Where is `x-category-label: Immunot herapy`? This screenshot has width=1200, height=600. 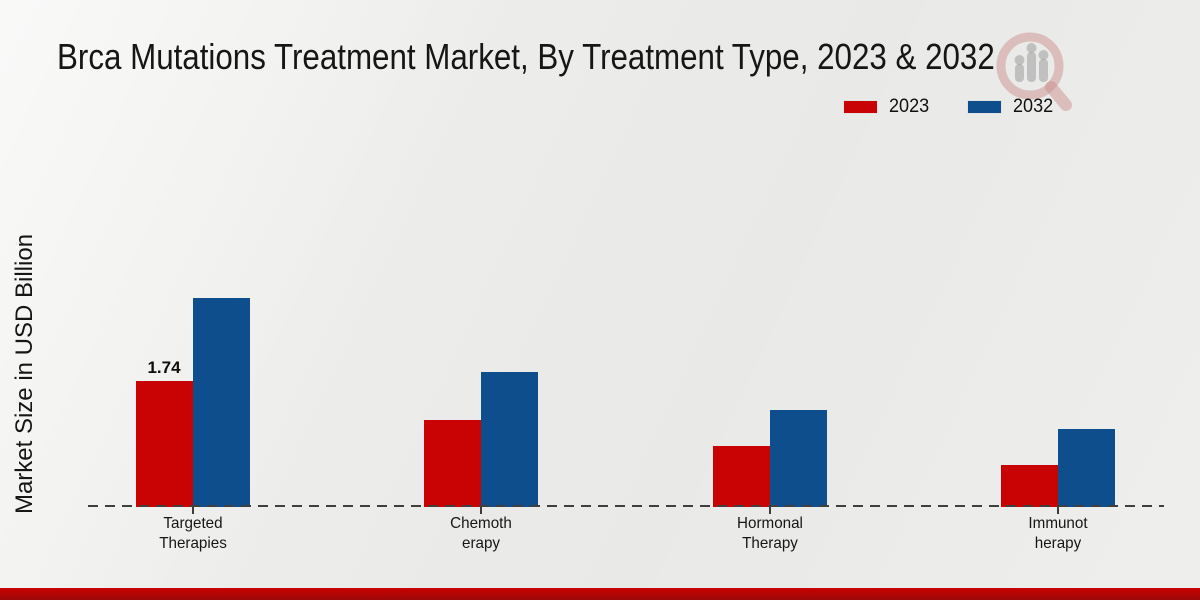
x-category-label: Immunot herapy is located at coordinates (1058, 533).